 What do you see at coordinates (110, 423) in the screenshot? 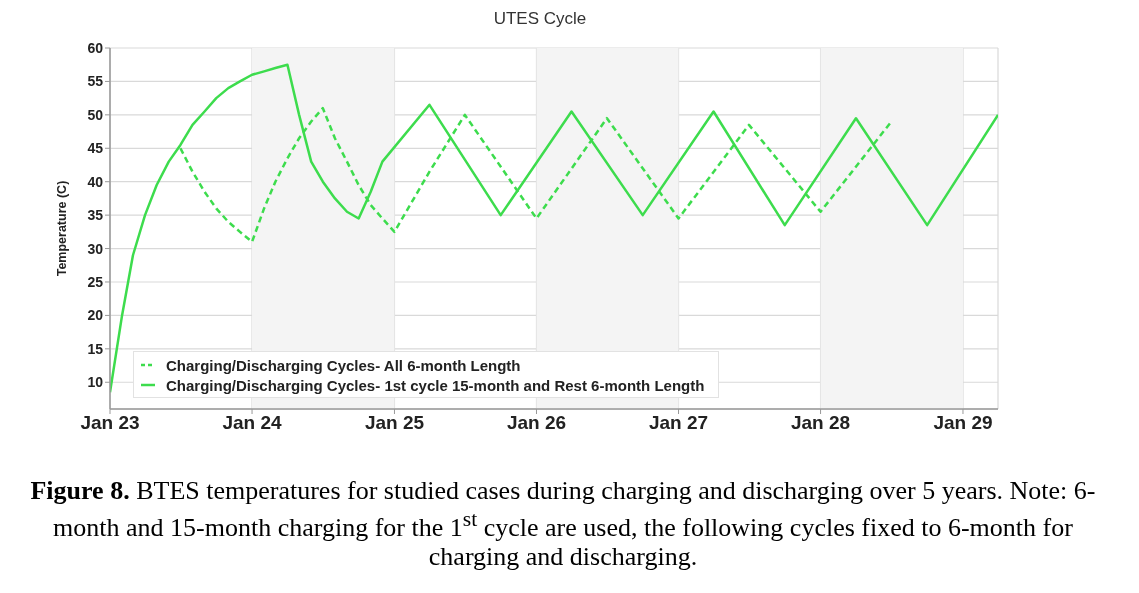
I see `x-tick-label: Jan 23` at bounding box center [110, 423].